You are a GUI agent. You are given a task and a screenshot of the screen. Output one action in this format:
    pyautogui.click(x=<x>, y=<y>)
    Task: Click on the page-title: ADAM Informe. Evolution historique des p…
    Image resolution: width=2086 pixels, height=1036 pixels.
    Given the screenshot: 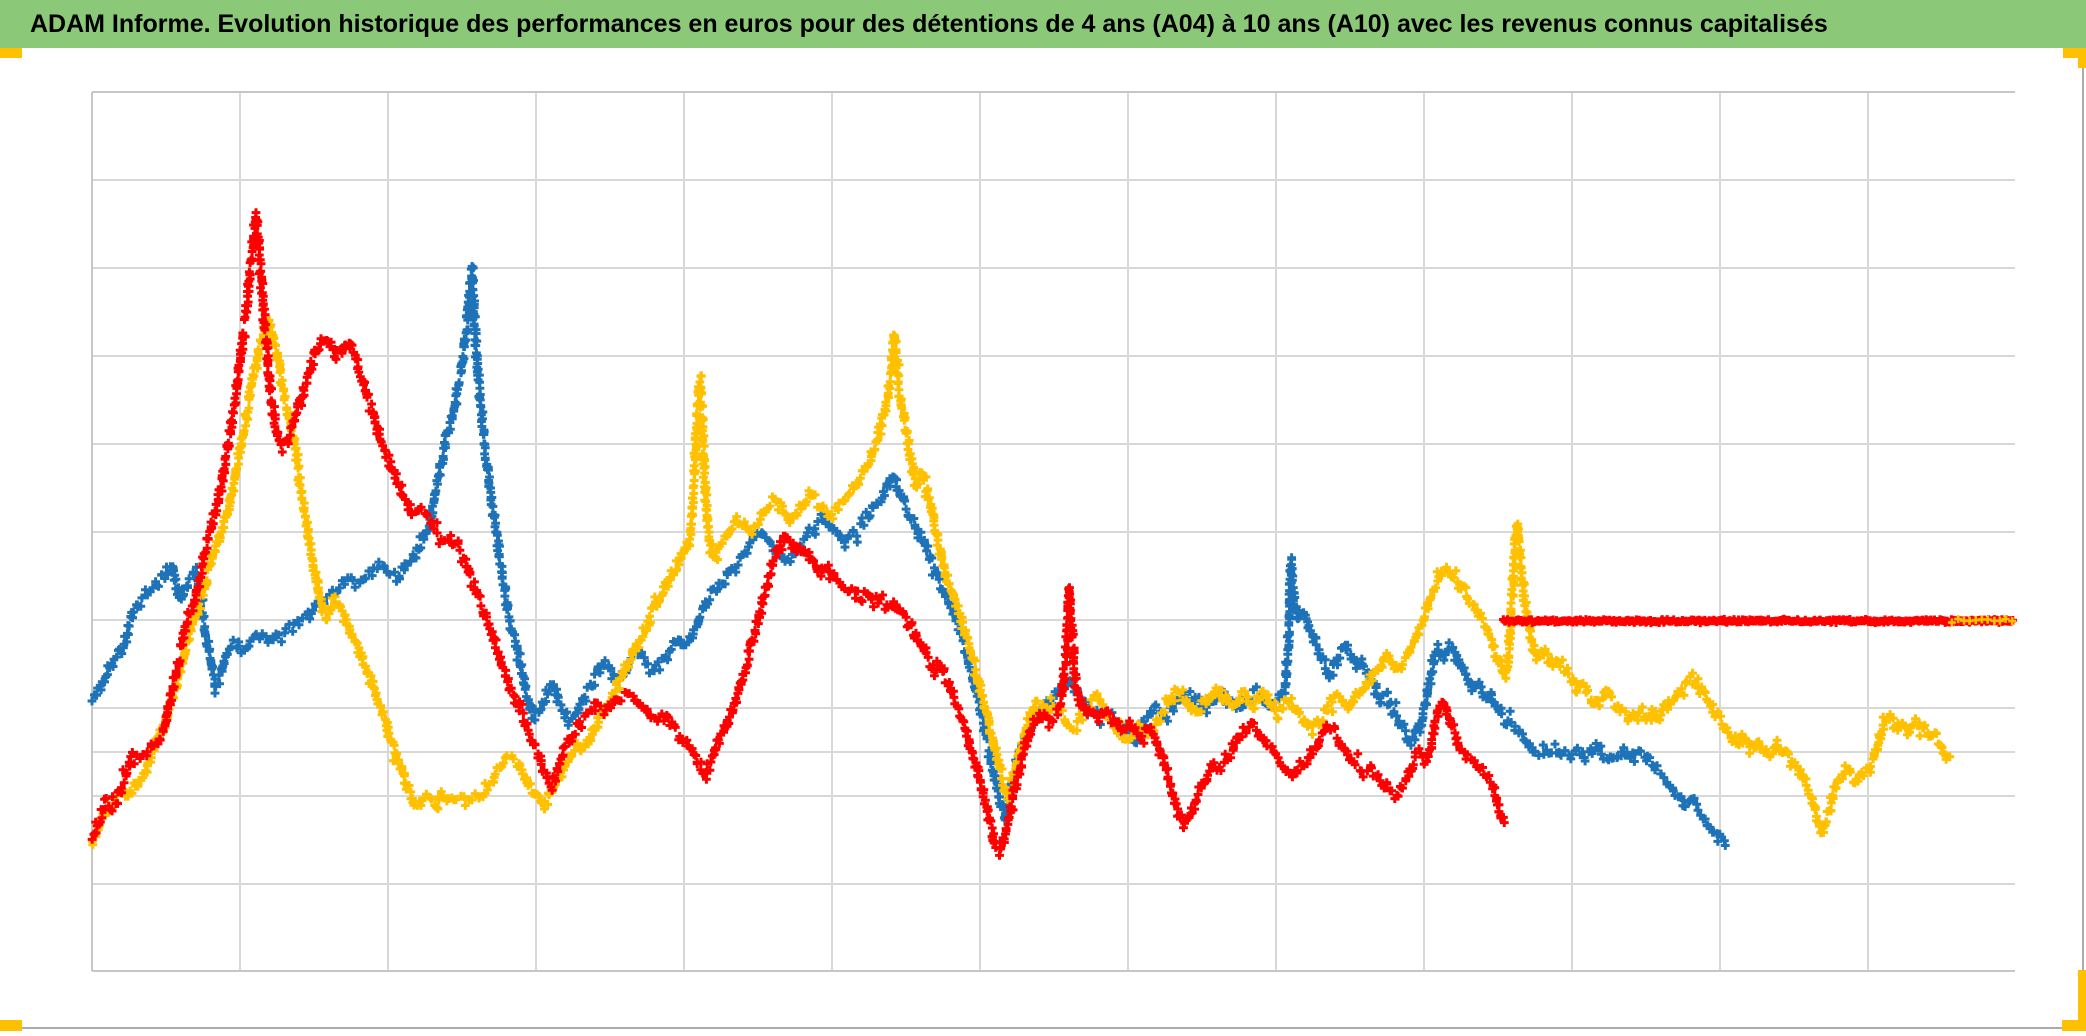 What is the action you would take?
    pyautogui.click(x=929, y=23)
    